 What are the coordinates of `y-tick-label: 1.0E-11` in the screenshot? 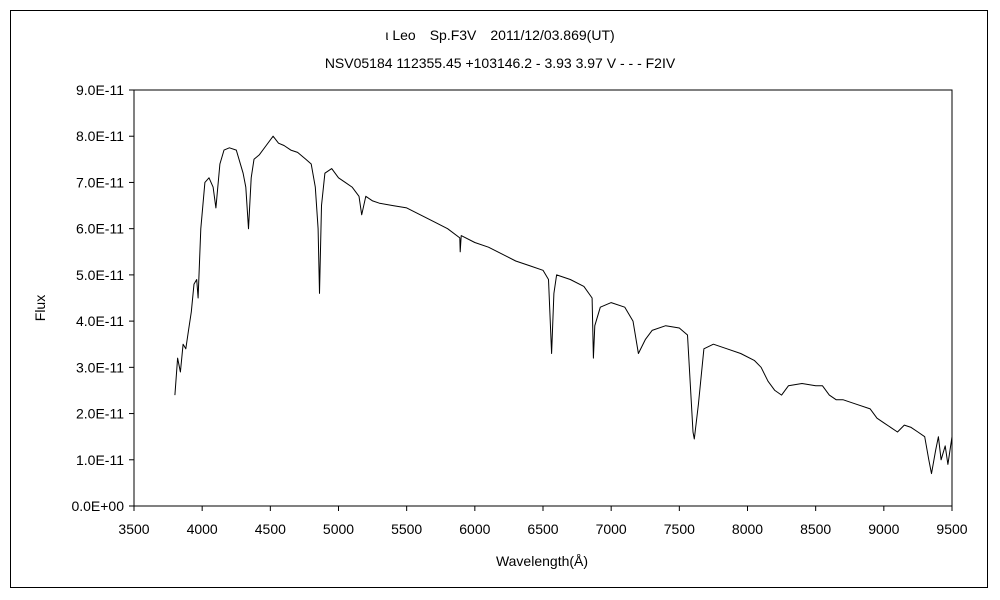 It's located at (100, 460).